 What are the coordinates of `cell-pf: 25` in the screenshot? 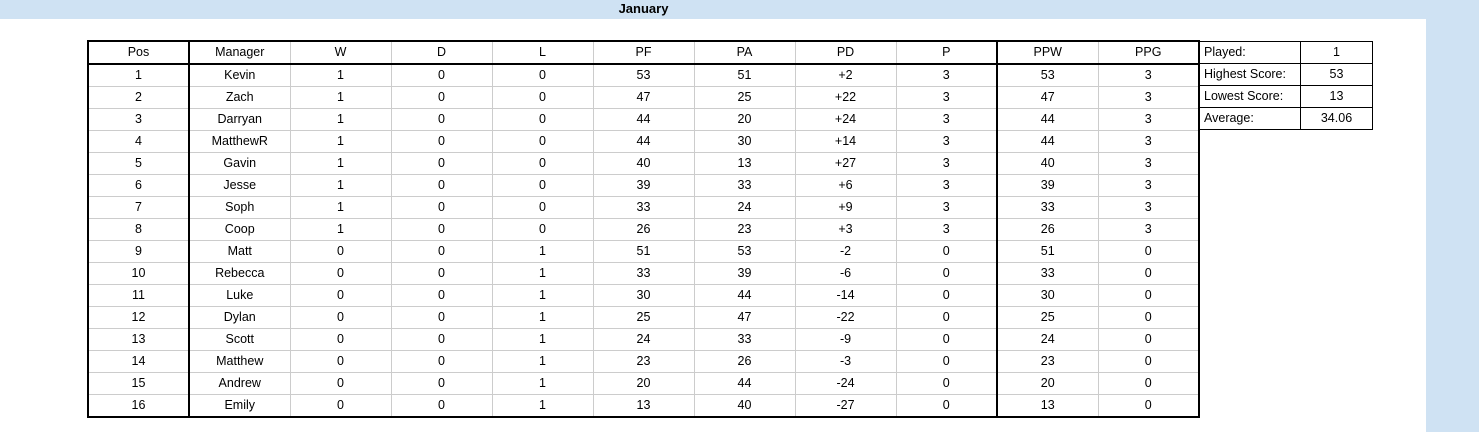 It's located at (643, 317).